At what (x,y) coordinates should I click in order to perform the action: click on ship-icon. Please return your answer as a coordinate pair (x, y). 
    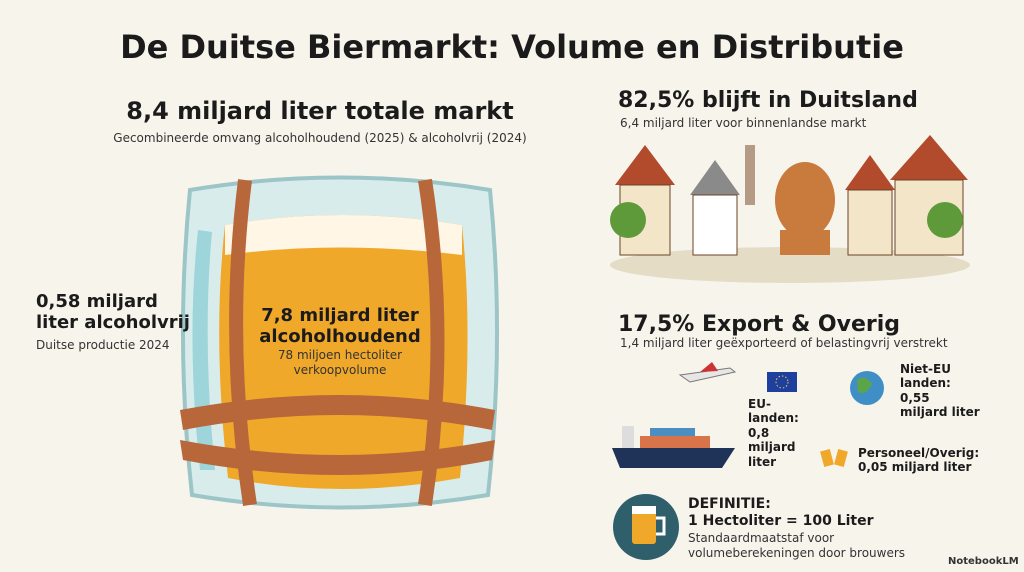
    Looking at the image, I should click on (673, 447).